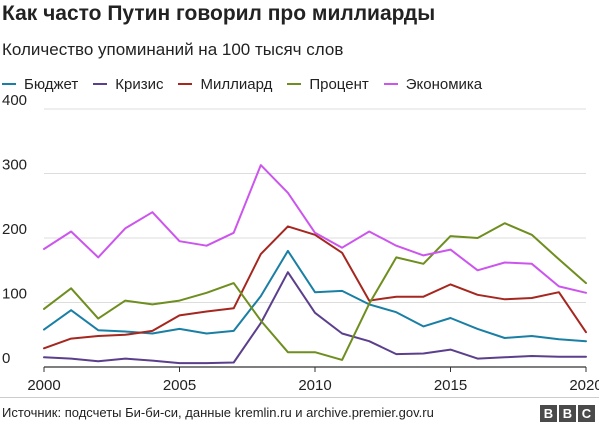 The height and width of the screenshot is (427, 599). I want to click on bbc-logo-letter-c: C, so click(586, 413).